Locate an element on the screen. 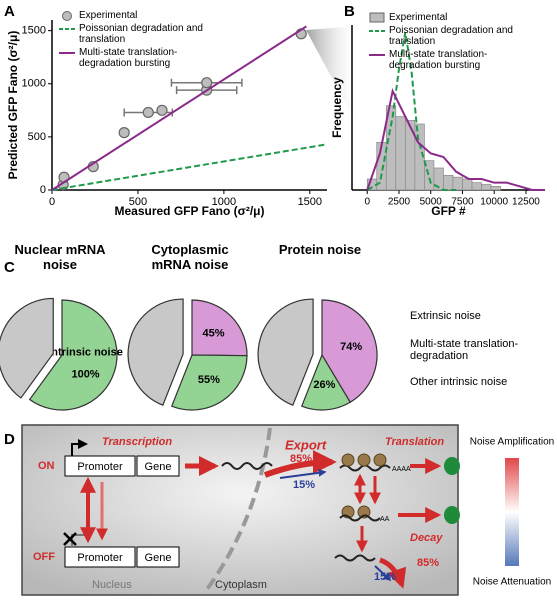 This screenshot has width=557, height=600. poly-a: AAAA is located at coordinates (401, 469).